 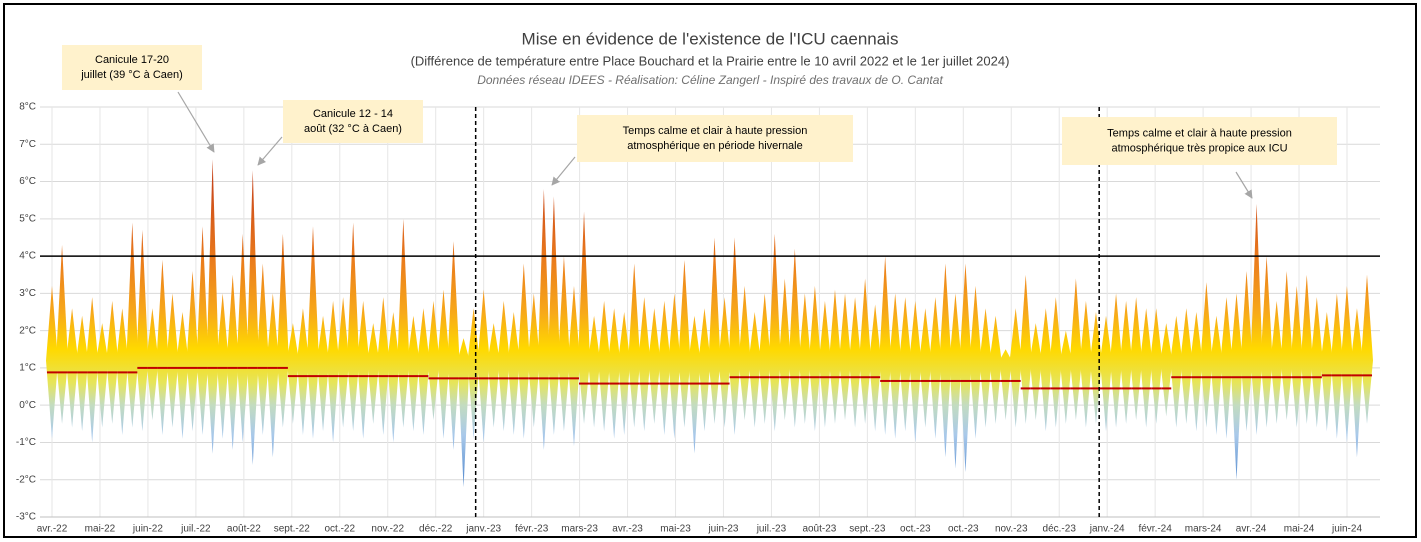 What do you see at coordinates (1299, 529) in the screenshot?
I see `x-tick-label: mai-24` at bounding box center [1299, 529].